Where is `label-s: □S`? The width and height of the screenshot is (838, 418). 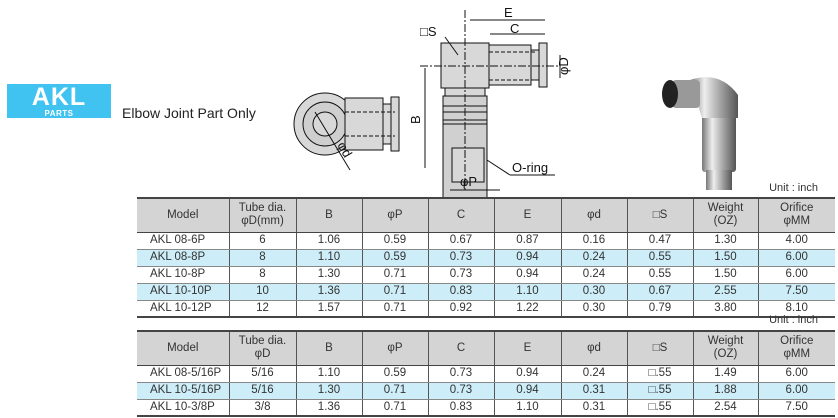
label-s: □S is located at coordinates (428, 31).